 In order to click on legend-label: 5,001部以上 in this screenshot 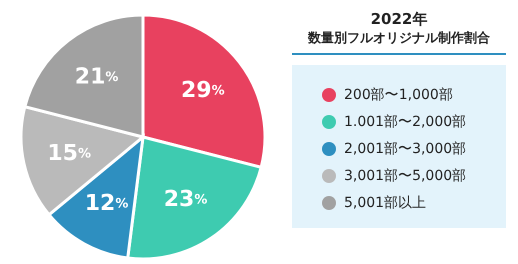, I will do `click(385, 203)`.